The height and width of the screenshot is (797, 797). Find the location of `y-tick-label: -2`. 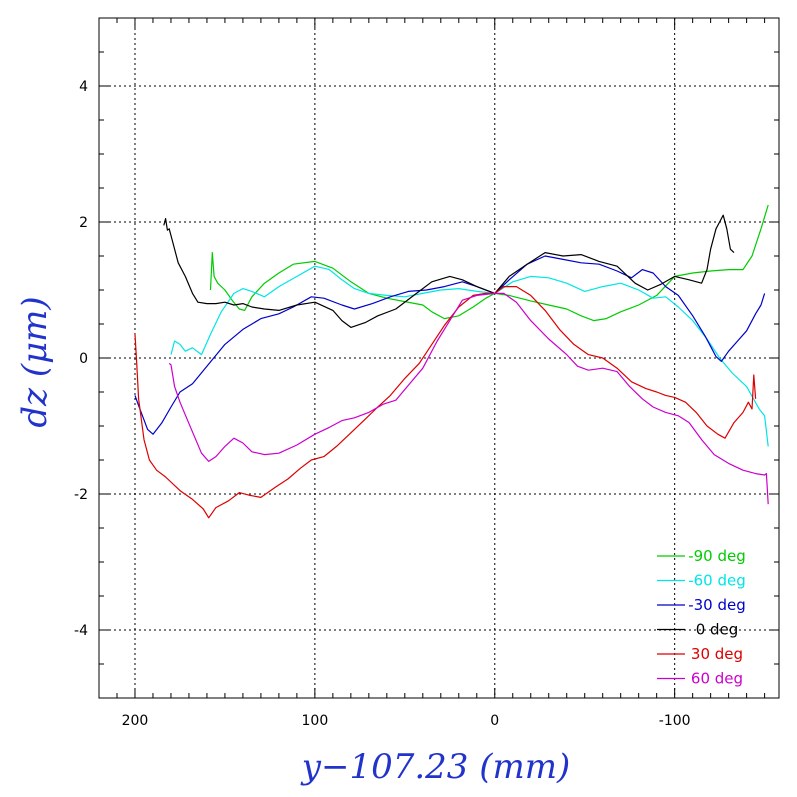

y-tick-label: -2 is located at coordinates (81, 495).